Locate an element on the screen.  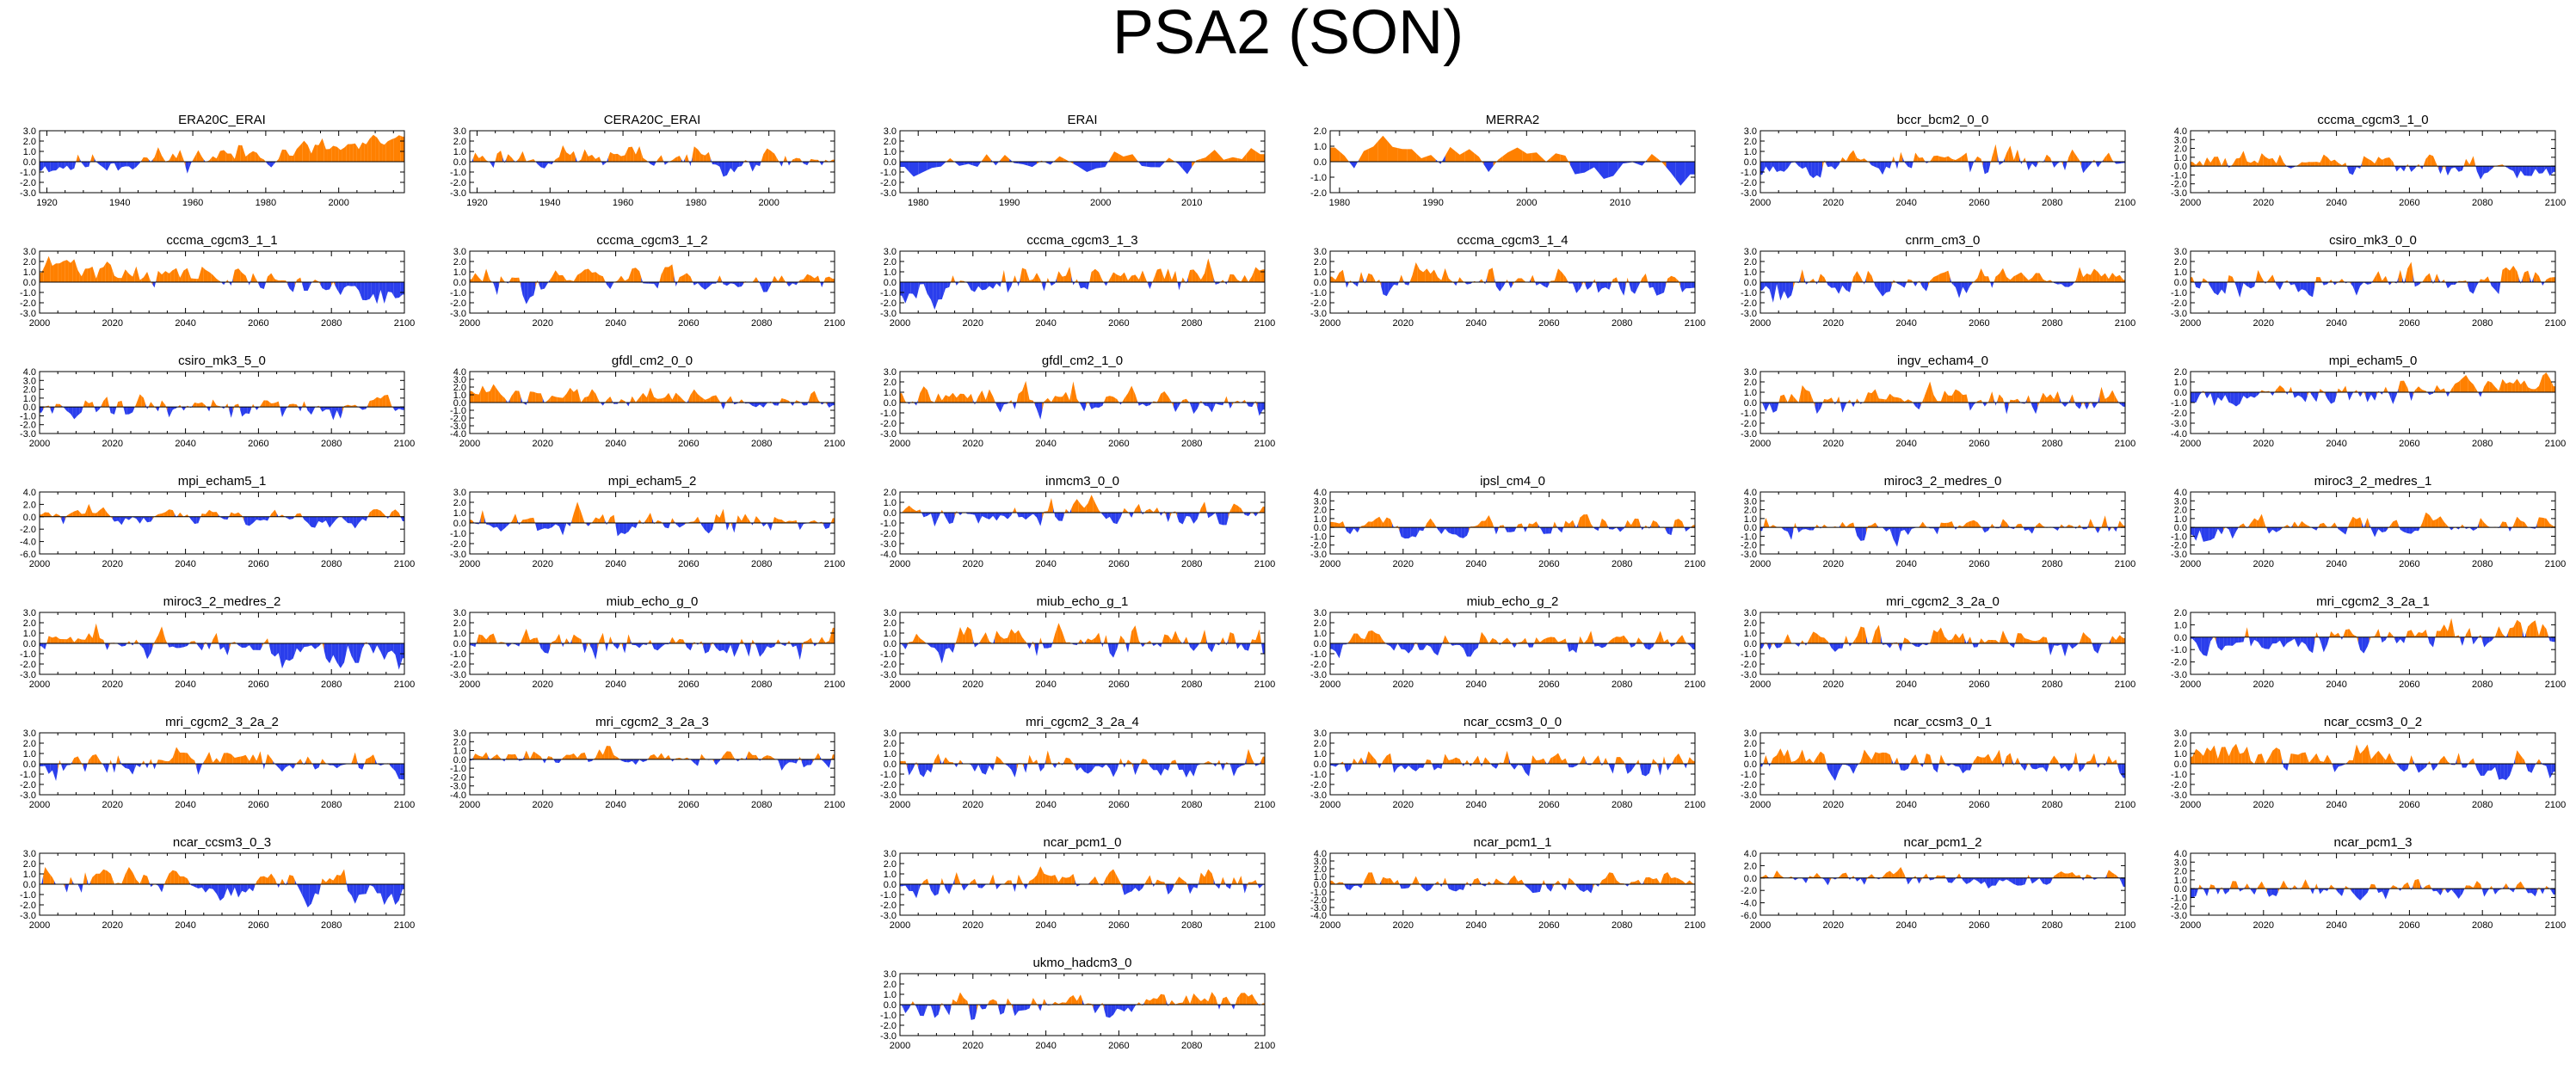
panel-title: mpi_echam5_1 is located at coordinates (222, 481).